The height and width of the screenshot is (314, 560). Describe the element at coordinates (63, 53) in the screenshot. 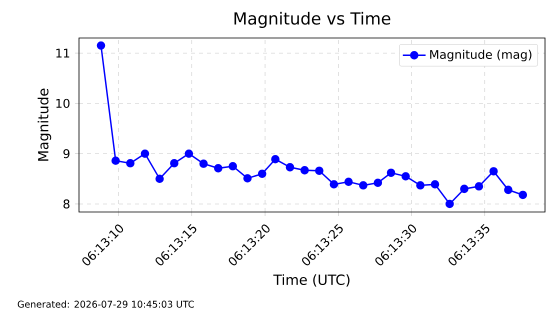

I see `y-tick-label: 11` at that location.